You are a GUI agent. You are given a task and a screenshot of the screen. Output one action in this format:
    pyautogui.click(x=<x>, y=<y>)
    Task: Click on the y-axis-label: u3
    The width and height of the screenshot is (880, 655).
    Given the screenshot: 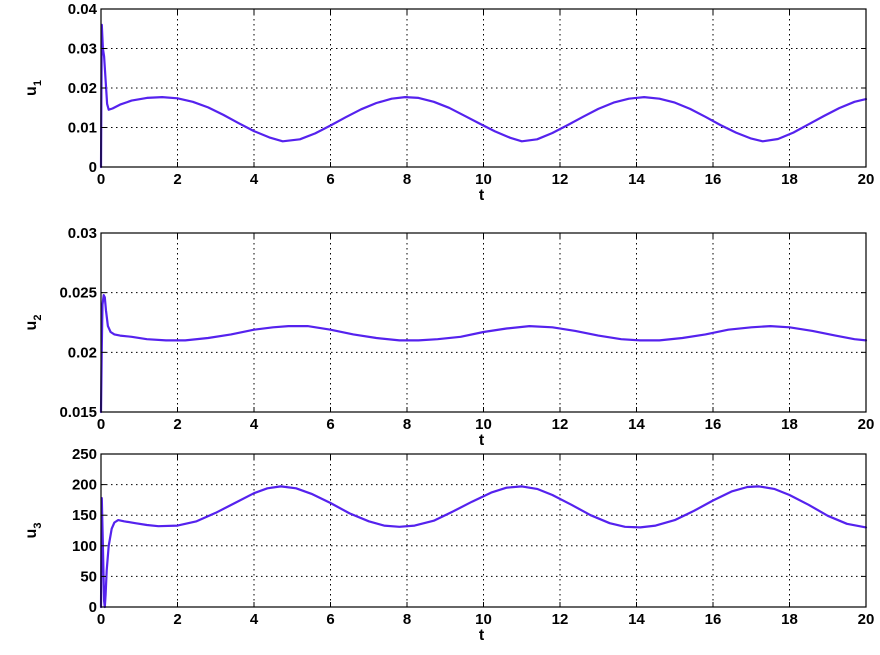 What is the action you would take?
    pyautogui.click(x=33, y=531)
    